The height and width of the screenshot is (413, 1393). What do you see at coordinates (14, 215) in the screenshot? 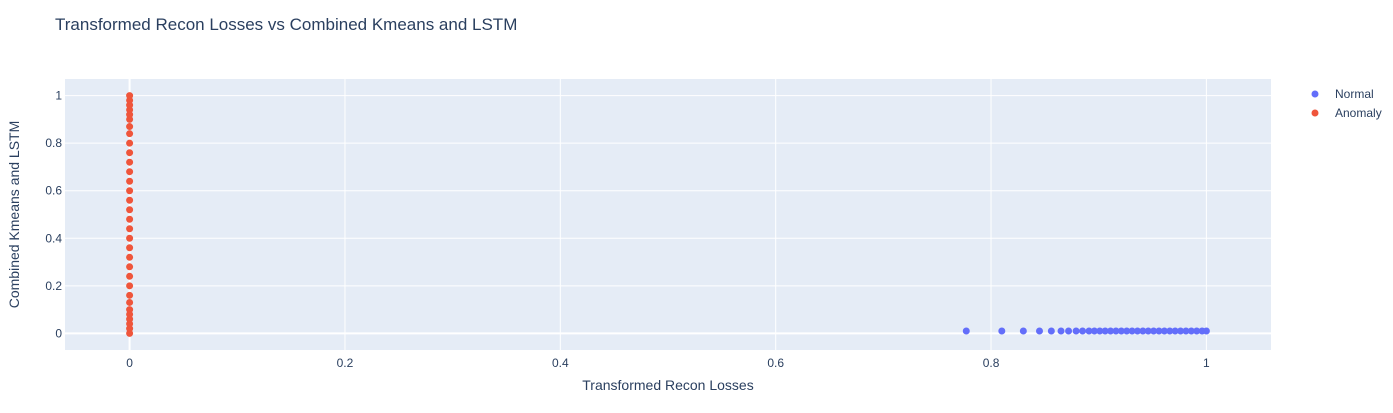
I see `y-axis-title: Combined Kmeans and LSTM` at bounding box center [14, 215].